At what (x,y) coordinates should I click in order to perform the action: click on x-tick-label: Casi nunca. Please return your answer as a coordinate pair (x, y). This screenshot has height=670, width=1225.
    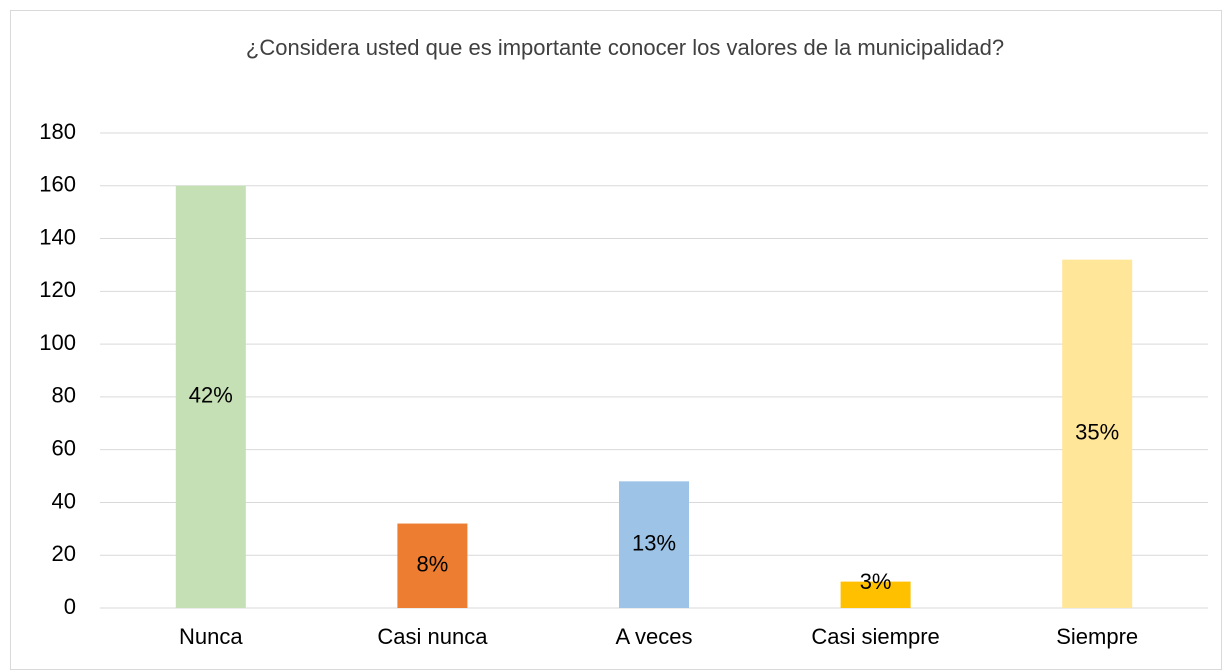
    Looking at the image, I should click on (432, 636).